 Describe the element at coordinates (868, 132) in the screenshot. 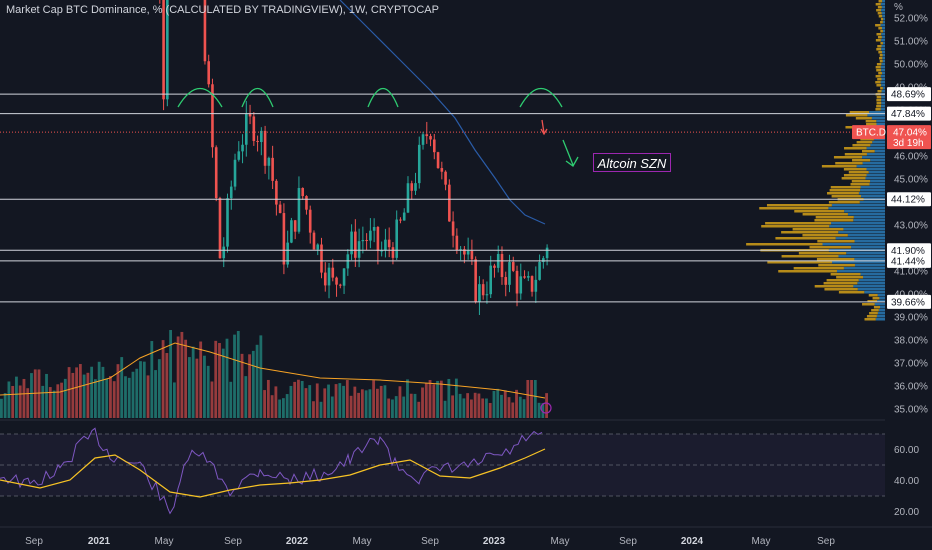

I see `symbol-box` at that location.